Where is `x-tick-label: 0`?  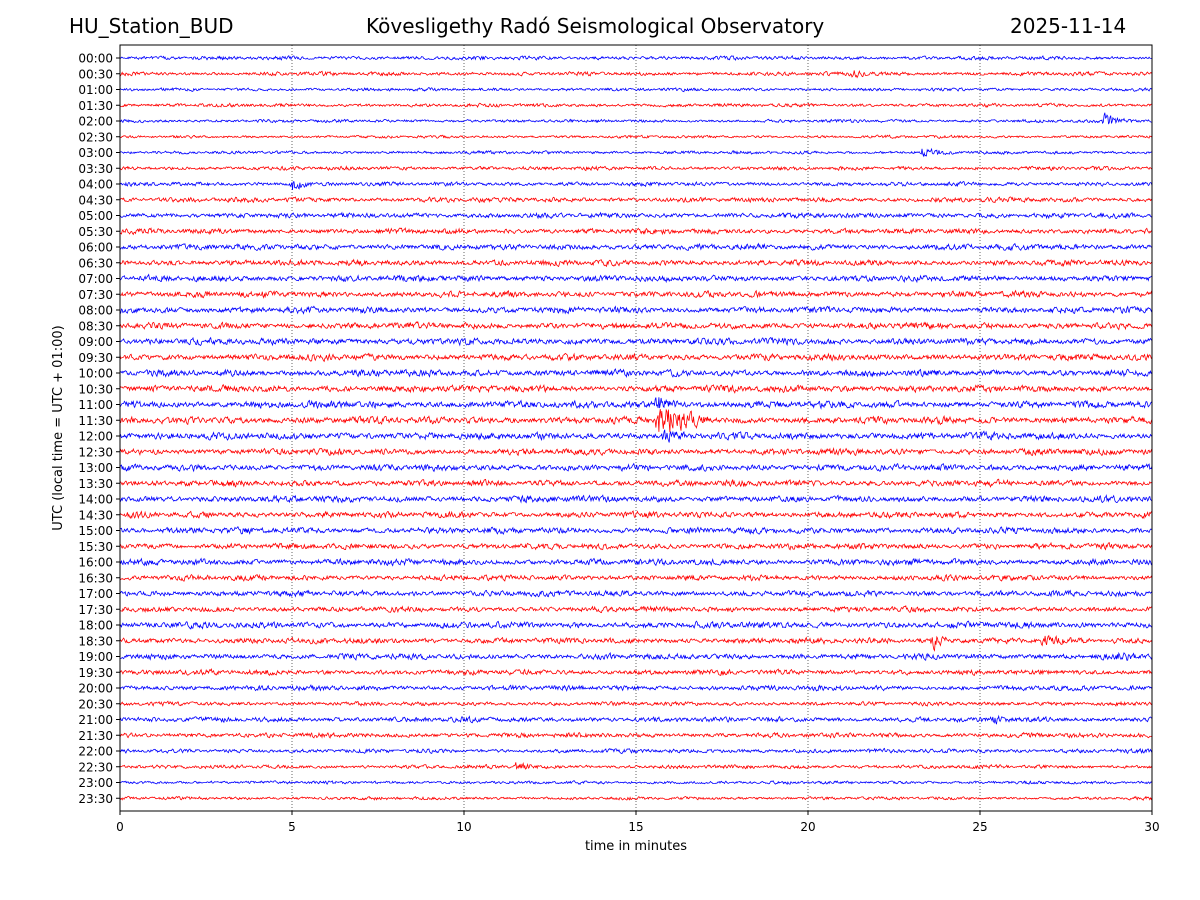
x-tick-label: 0 is located at coordinates (120, 827).